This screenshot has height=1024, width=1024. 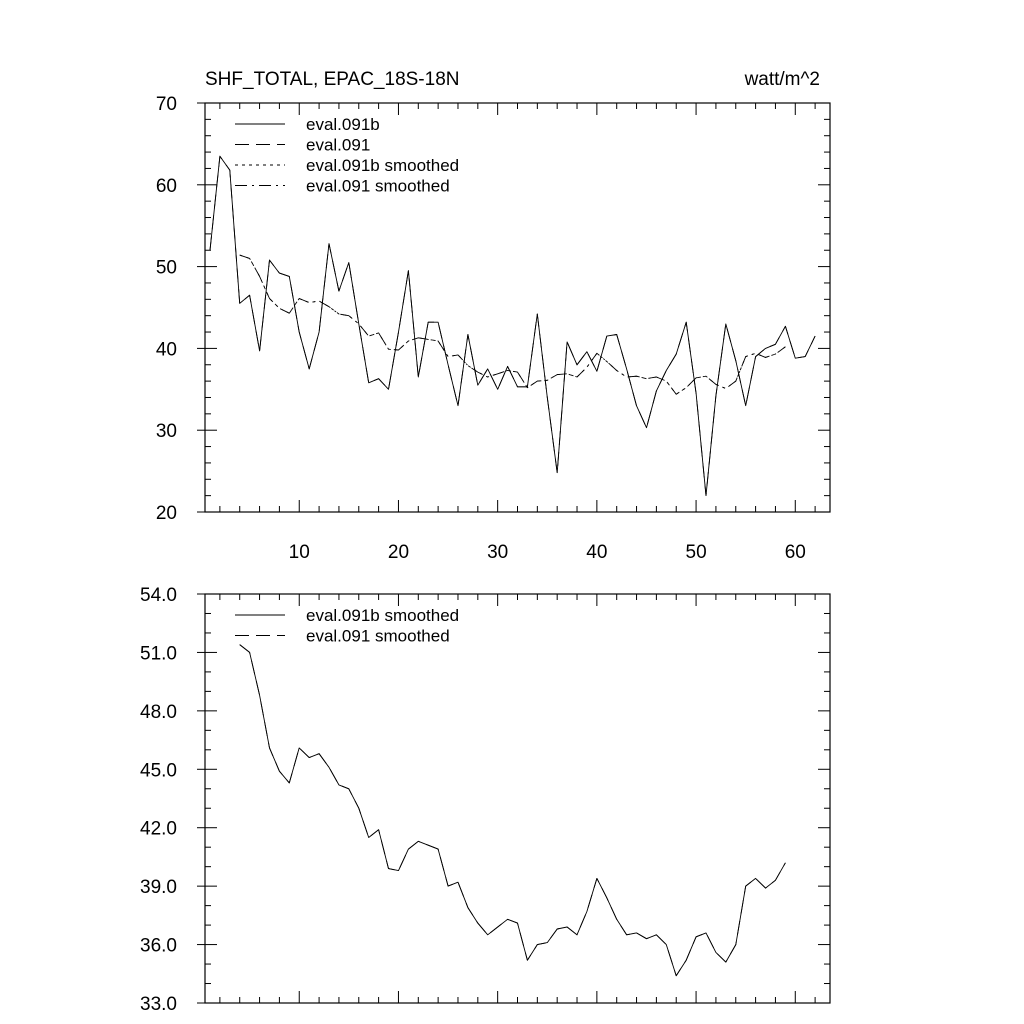 I want to click on x-tick-label: 30, so click(x=497, y=552).